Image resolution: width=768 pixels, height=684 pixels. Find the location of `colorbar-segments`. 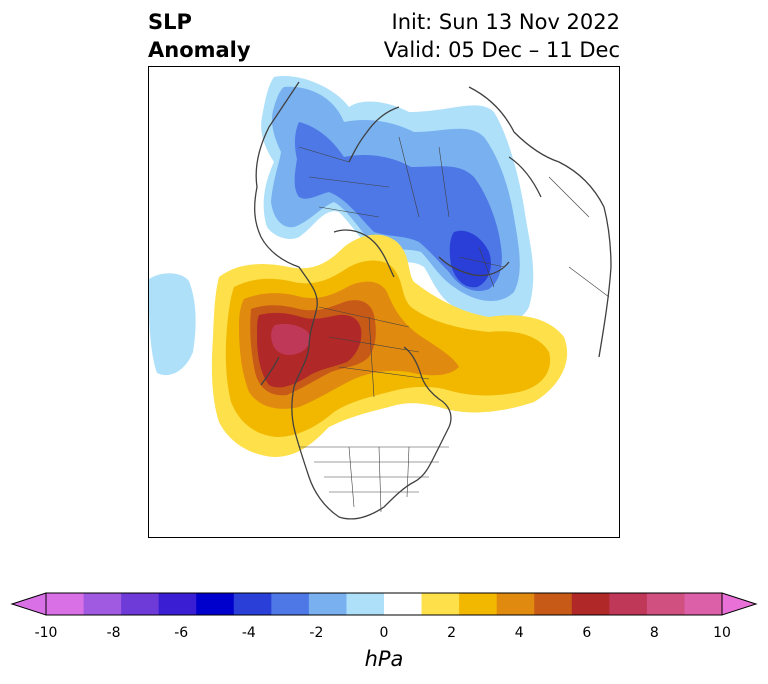

colorbar-segments is located at coordinates (384, 604).